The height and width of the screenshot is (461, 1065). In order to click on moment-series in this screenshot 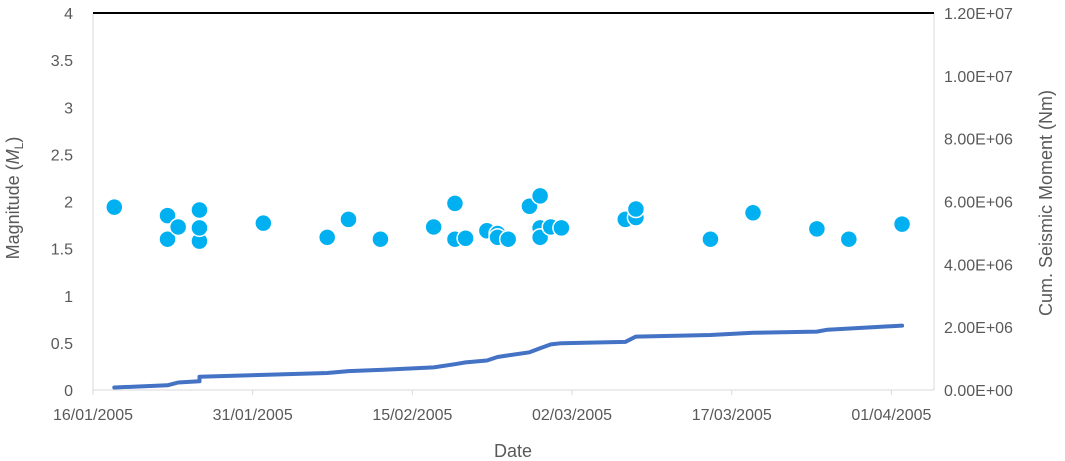, I will do `click(508, 356)`.